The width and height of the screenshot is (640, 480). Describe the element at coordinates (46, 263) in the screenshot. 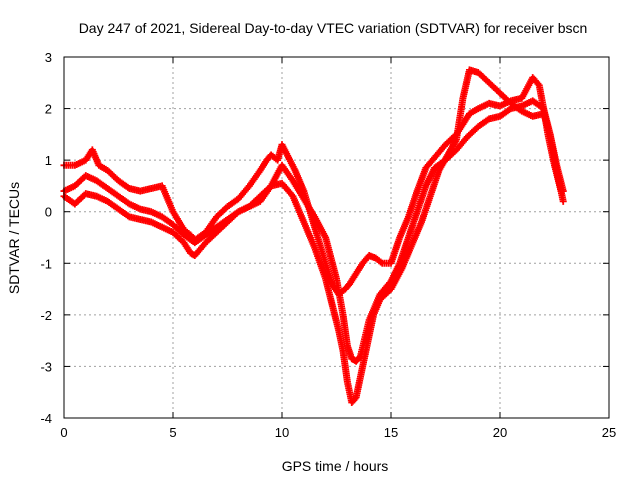

I see `y-tick-label: -1` at that location.